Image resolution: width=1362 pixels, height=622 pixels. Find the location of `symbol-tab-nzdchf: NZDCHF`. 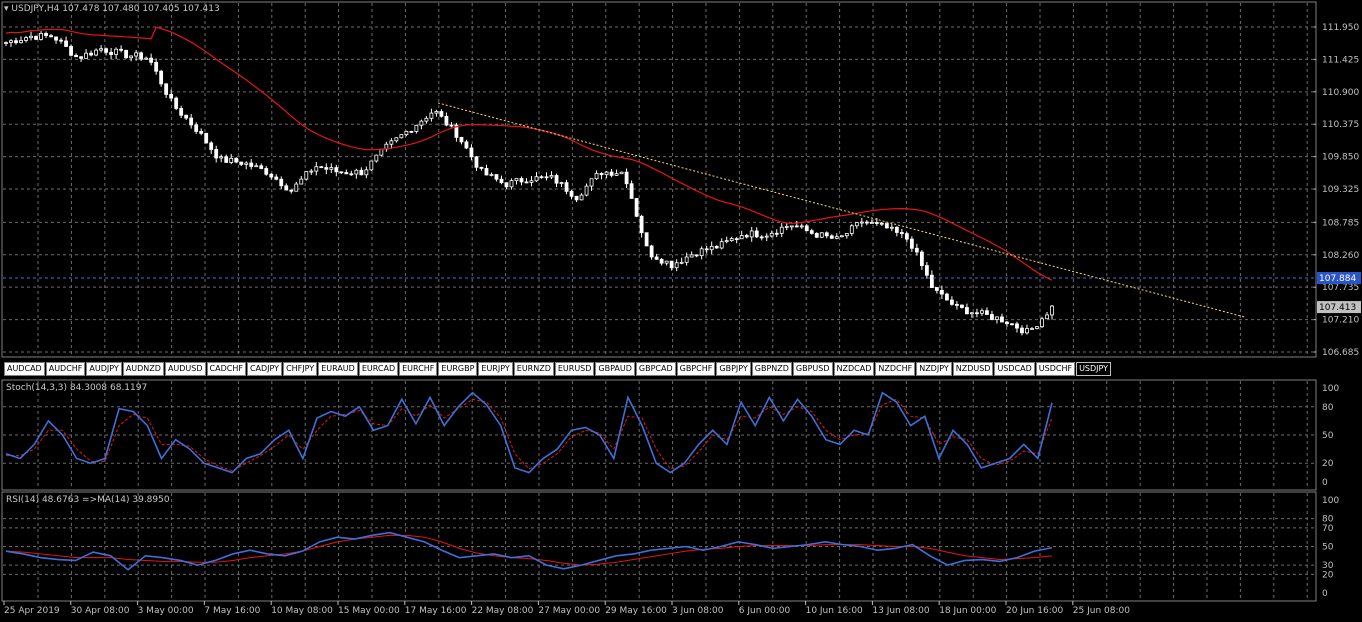

symbol-tab-nzdchf: NZDCHF is located at coordinates (895, 369).